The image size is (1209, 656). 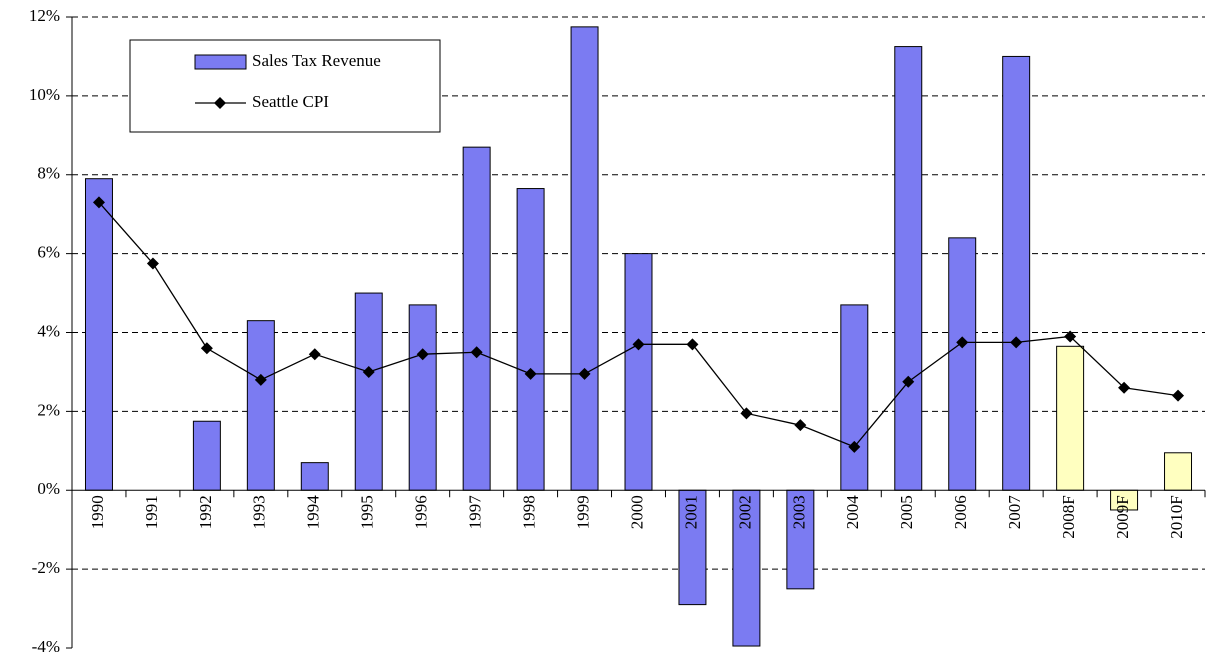 I want to click on y-tick-label: 0%, so click(x=48, y=488).